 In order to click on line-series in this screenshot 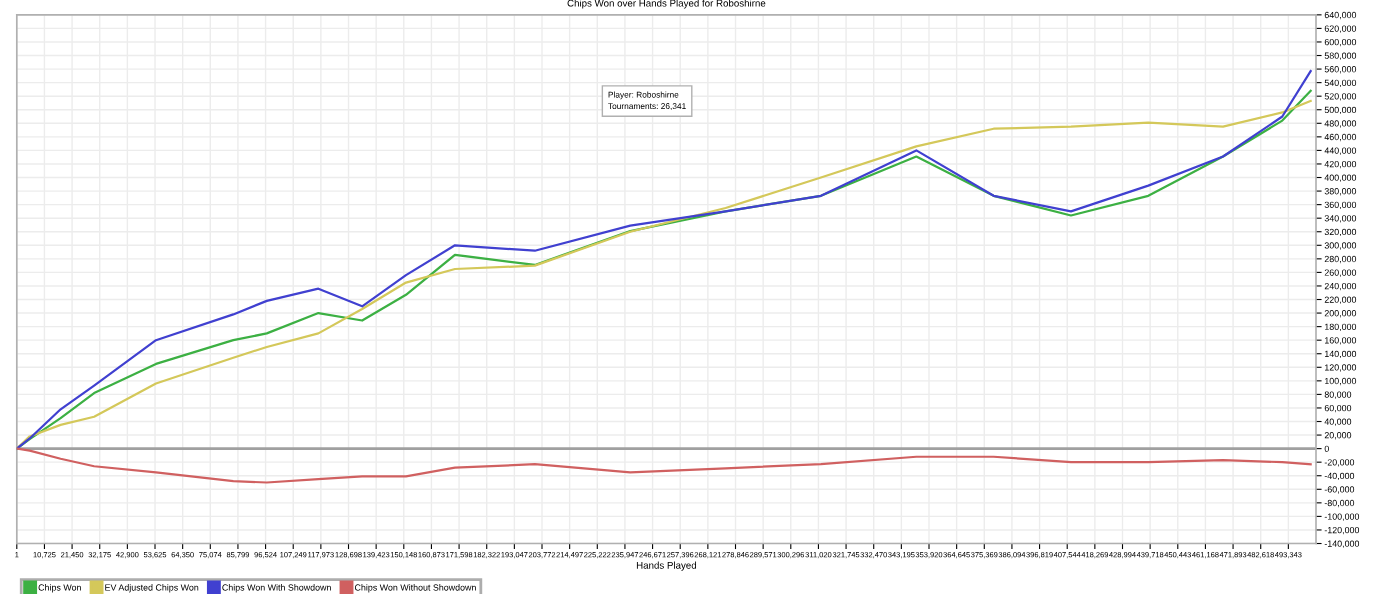, I will do `click(664, 465)`.